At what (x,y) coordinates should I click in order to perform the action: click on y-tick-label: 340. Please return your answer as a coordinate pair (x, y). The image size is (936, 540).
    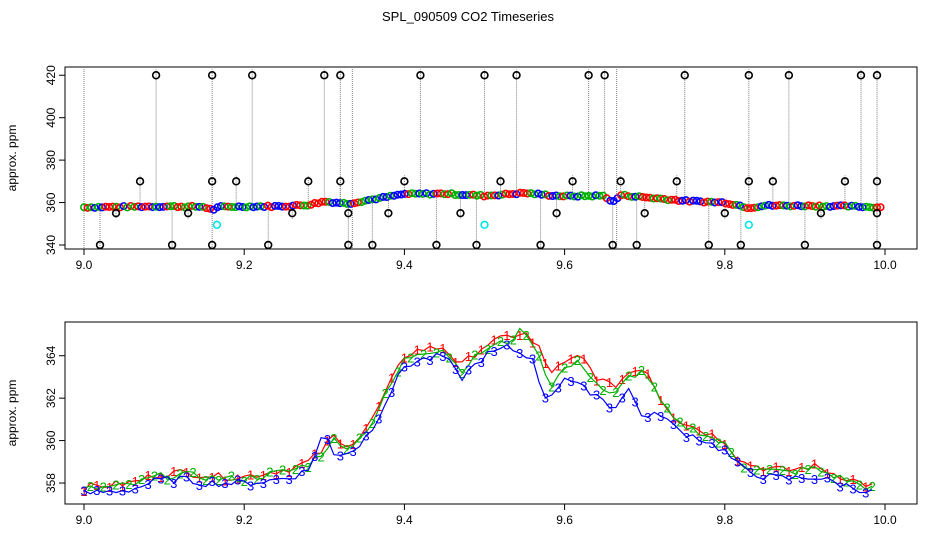
    Looking at the image, I should click on (51, 245).